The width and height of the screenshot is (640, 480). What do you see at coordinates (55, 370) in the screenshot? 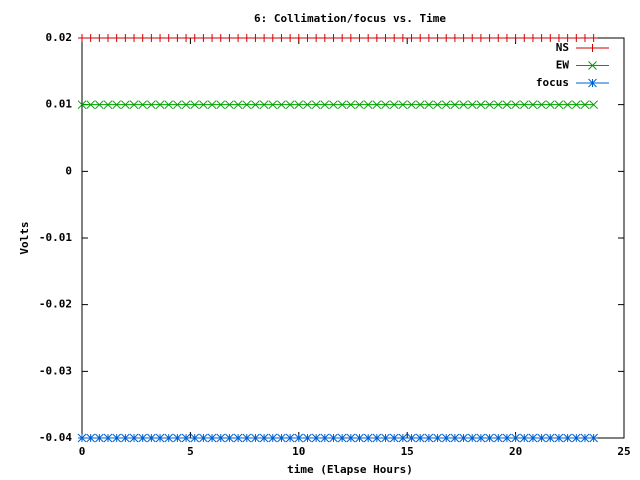
I see `y-tick-label: -0.03` at bounding box center [55, 370].